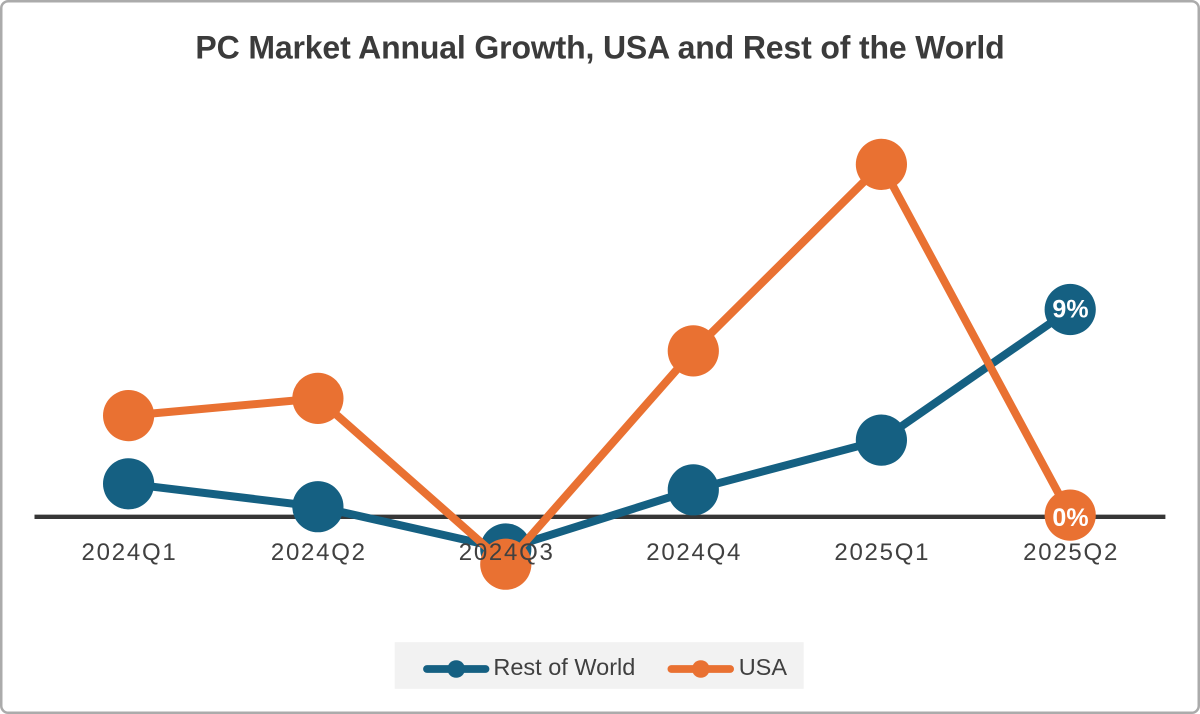 The width and height of the screenshot is (1200, 714). What do you see at coordinates (564, 667) in the screenshot?
I see `svg-text: Rest of World` at bounding box center [564, 667].